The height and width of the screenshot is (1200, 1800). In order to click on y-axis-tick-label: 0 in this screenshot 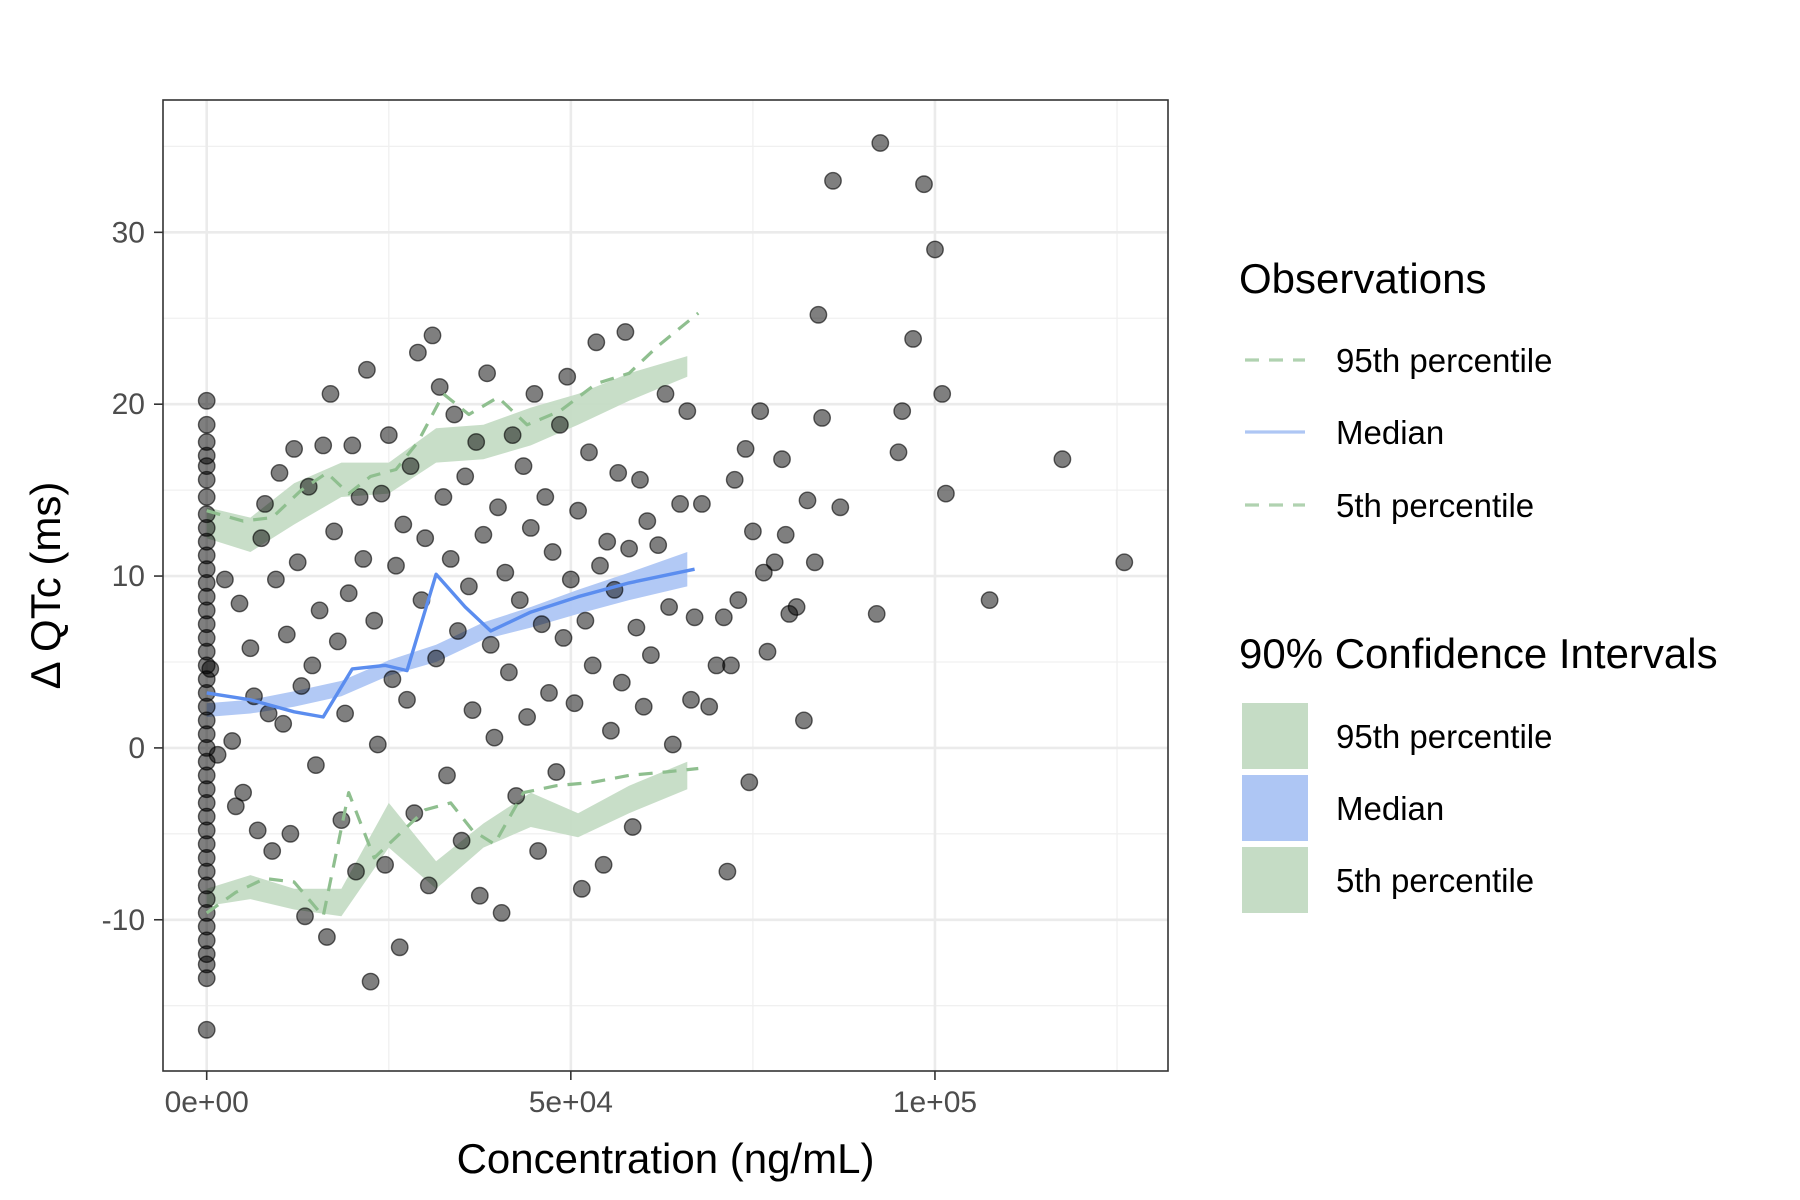, I will do `click(136, 748)`.